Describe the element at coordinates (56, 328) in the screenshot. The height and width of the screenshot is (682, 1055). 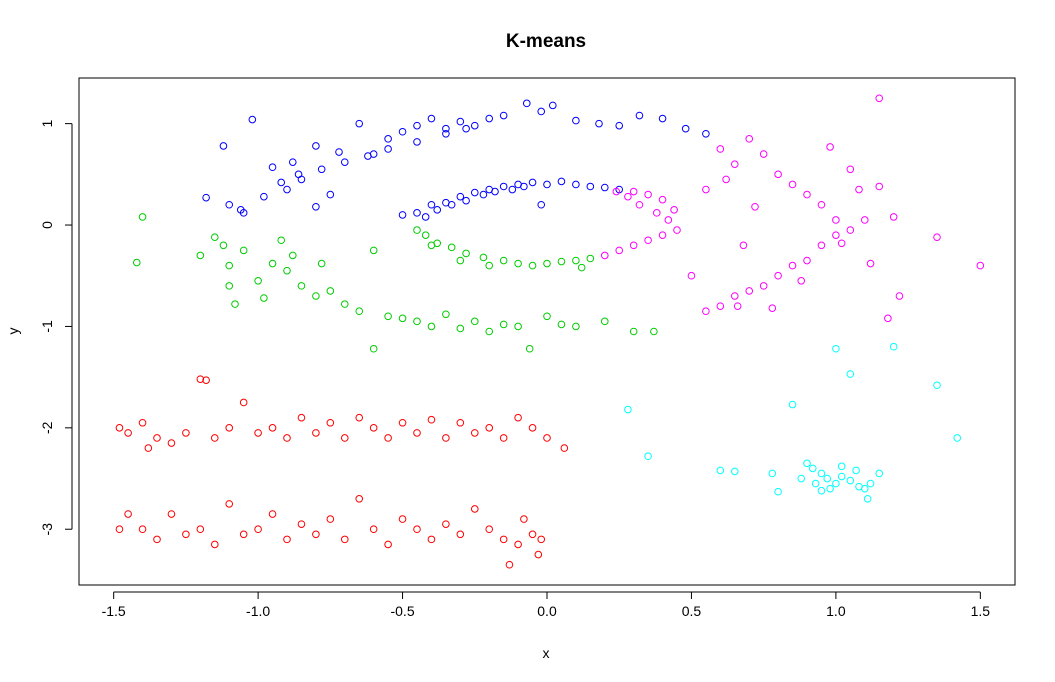
I see `y-axis: -3 -2 -1 0 1` at that location.